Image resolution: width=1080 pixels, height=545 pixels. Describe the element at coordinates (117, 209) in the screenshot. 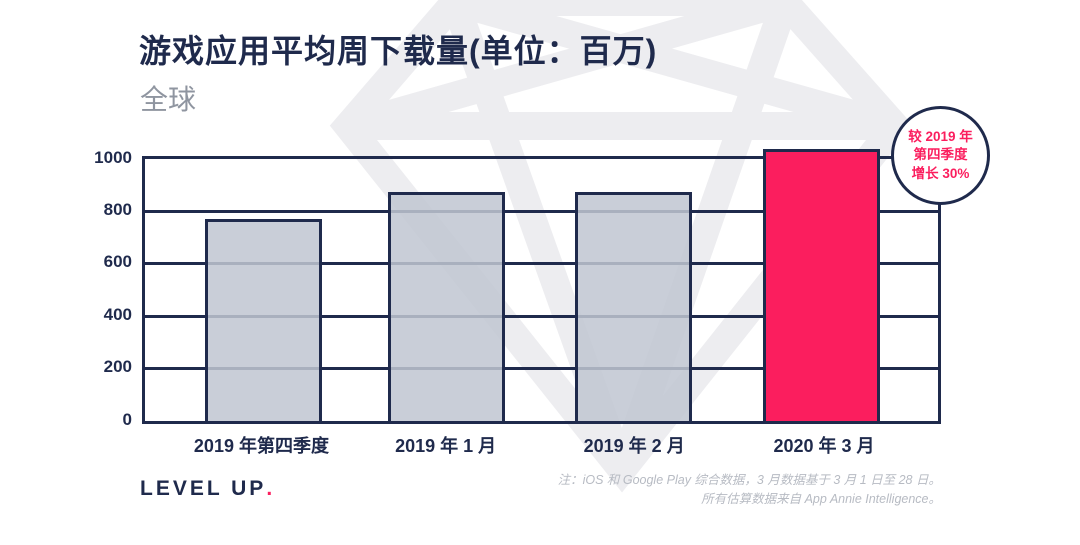

I see `y-tick-label: 800` at that location.